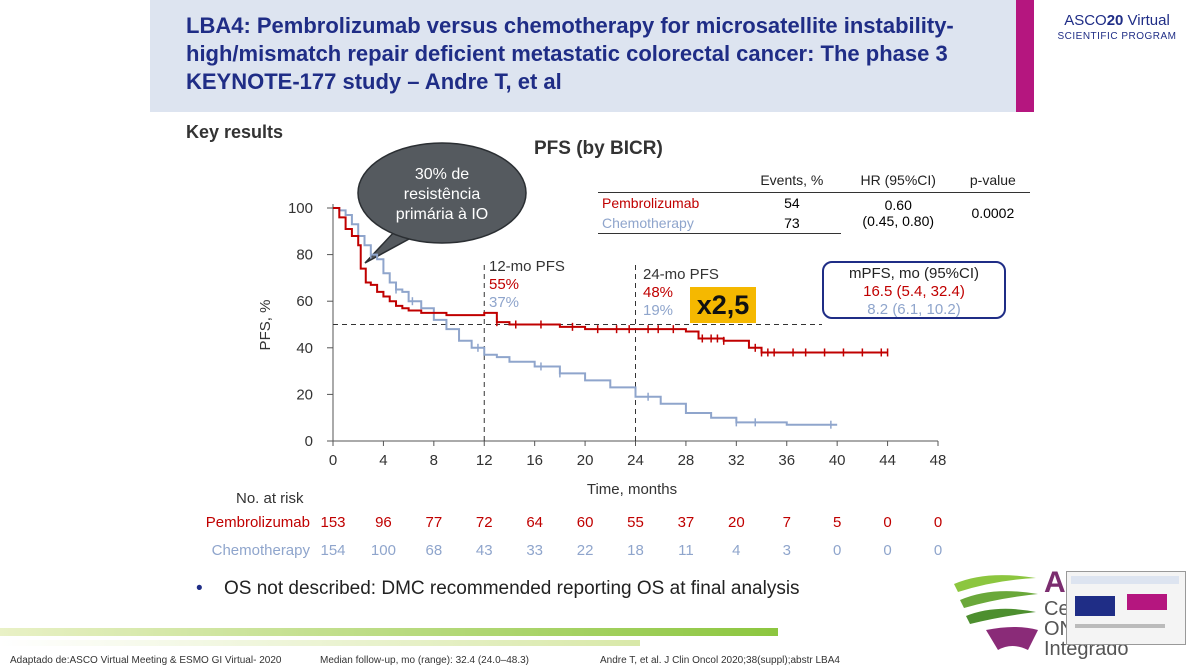 Image resolution: width=1200 pixels, height=671 pixels. Describe the element at coordinates (333, 550) in the screenshot. I see `risk-value: 154` at that location.